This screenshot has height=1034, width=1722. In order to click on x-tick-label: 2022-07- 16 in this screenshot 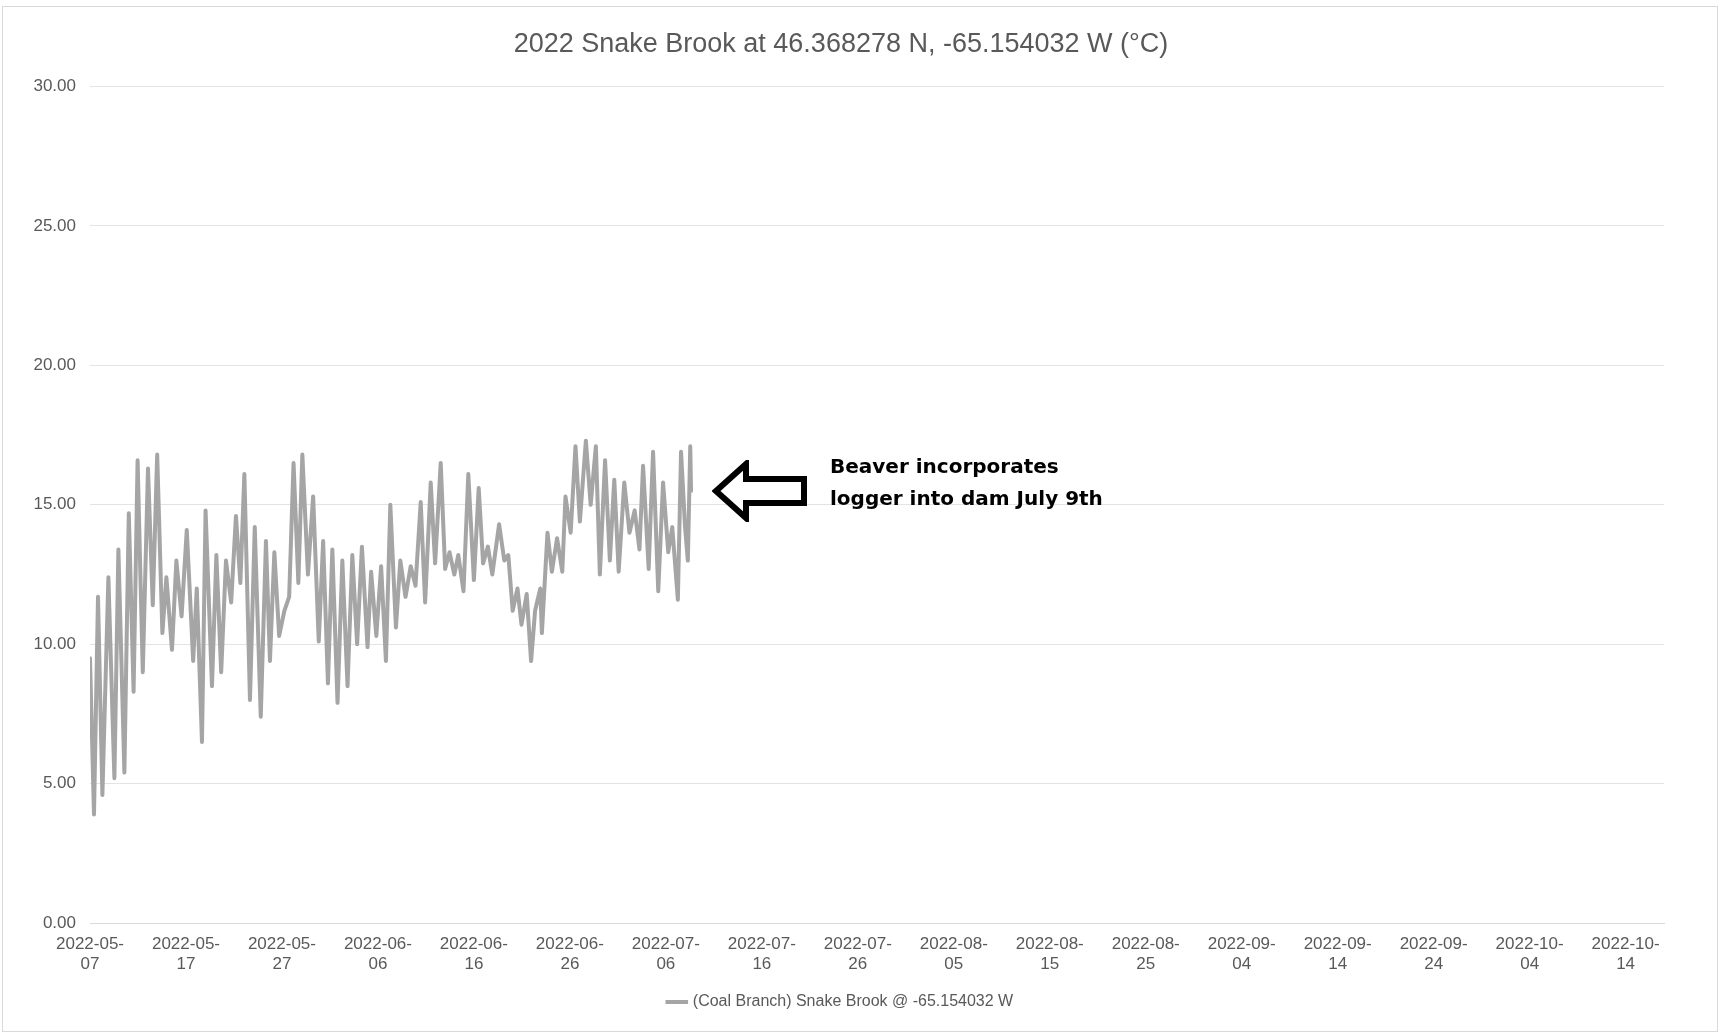, I will do `click(761, 954)`.